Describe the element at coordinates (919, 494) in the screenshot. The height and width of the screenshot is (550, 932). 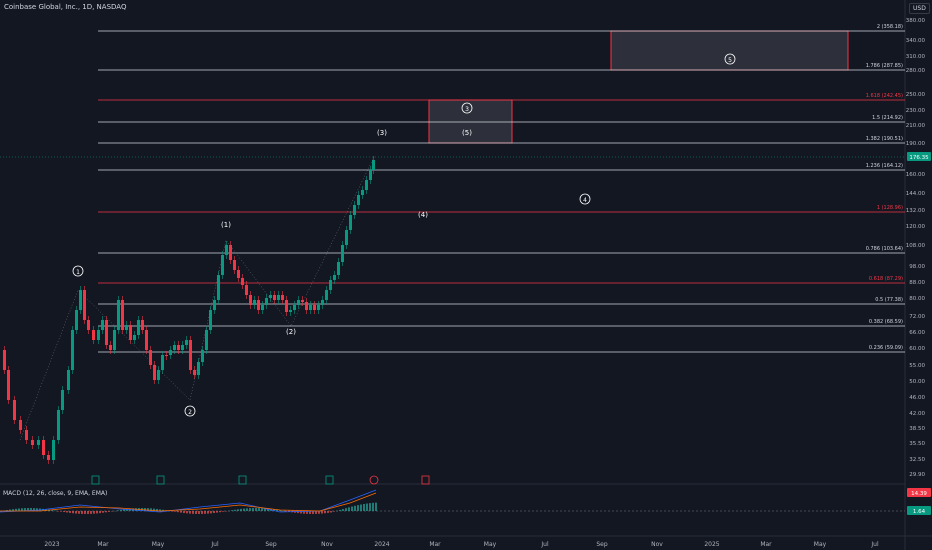
I see `macd-value-label: 14.39` at that location.